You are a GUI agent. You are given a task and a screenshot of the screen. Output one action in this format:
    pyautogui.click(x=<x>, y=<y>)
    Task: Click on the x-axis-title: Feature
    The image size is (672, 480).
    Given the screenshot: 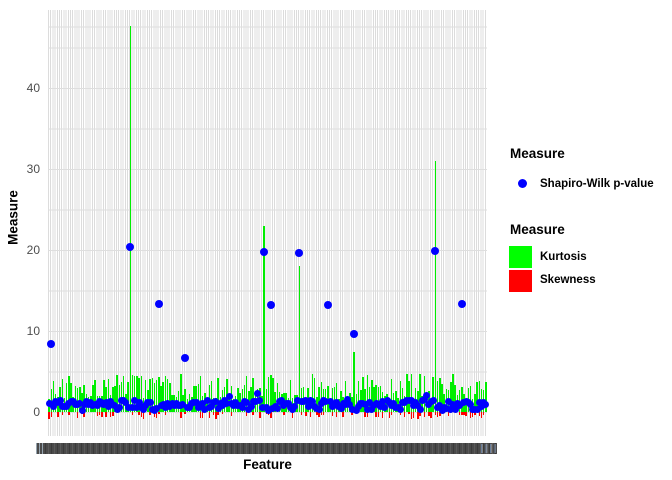 What is the action you would take?
    pyautogui.click(x=267, y=464)
    